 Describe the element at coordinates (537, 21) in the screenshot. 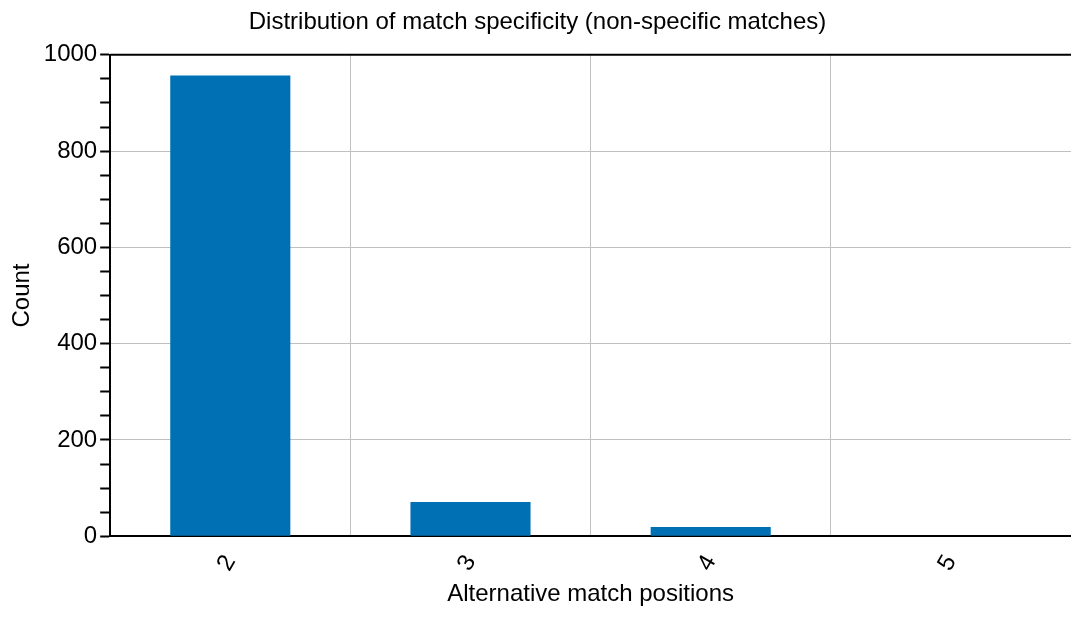

I see `chart-title: Distribution of match specificity (non-specific matches)` at that location.